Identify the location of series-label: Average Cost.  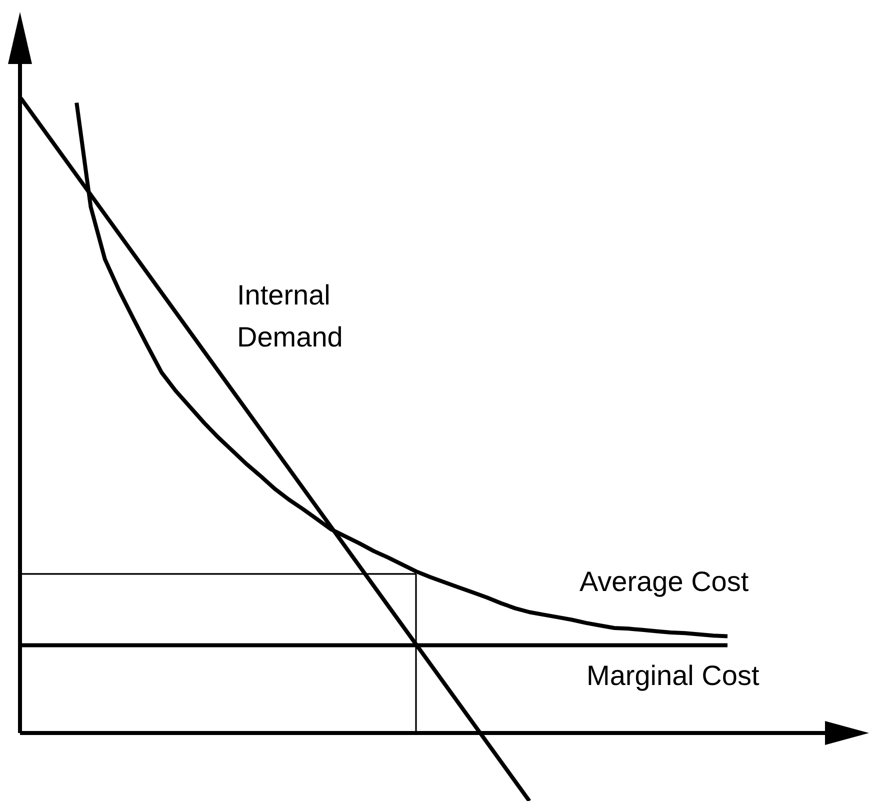
(664, 582).